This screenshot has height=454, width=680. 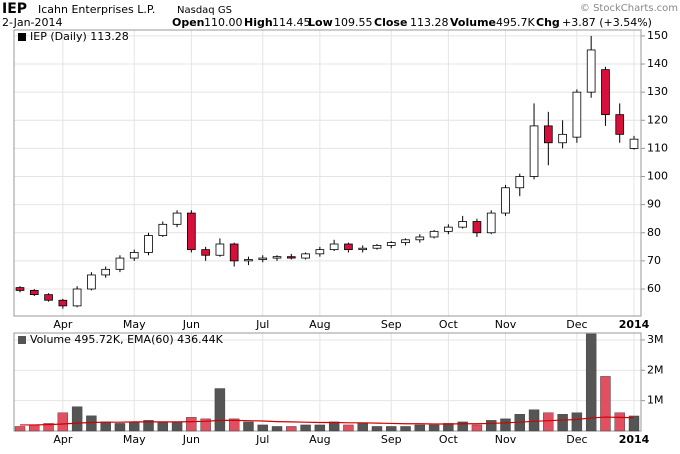 I want to click on date: 2-Jan-2014, so click(x=32, y=22).